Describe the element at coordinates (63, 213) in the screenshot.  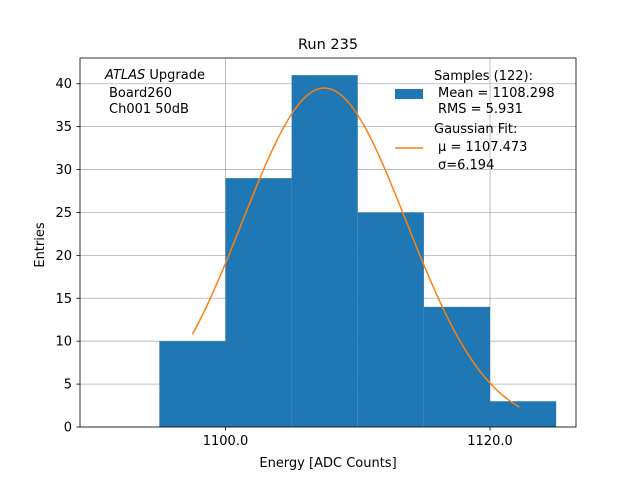
I see `y-tick-label: 25` at that location.